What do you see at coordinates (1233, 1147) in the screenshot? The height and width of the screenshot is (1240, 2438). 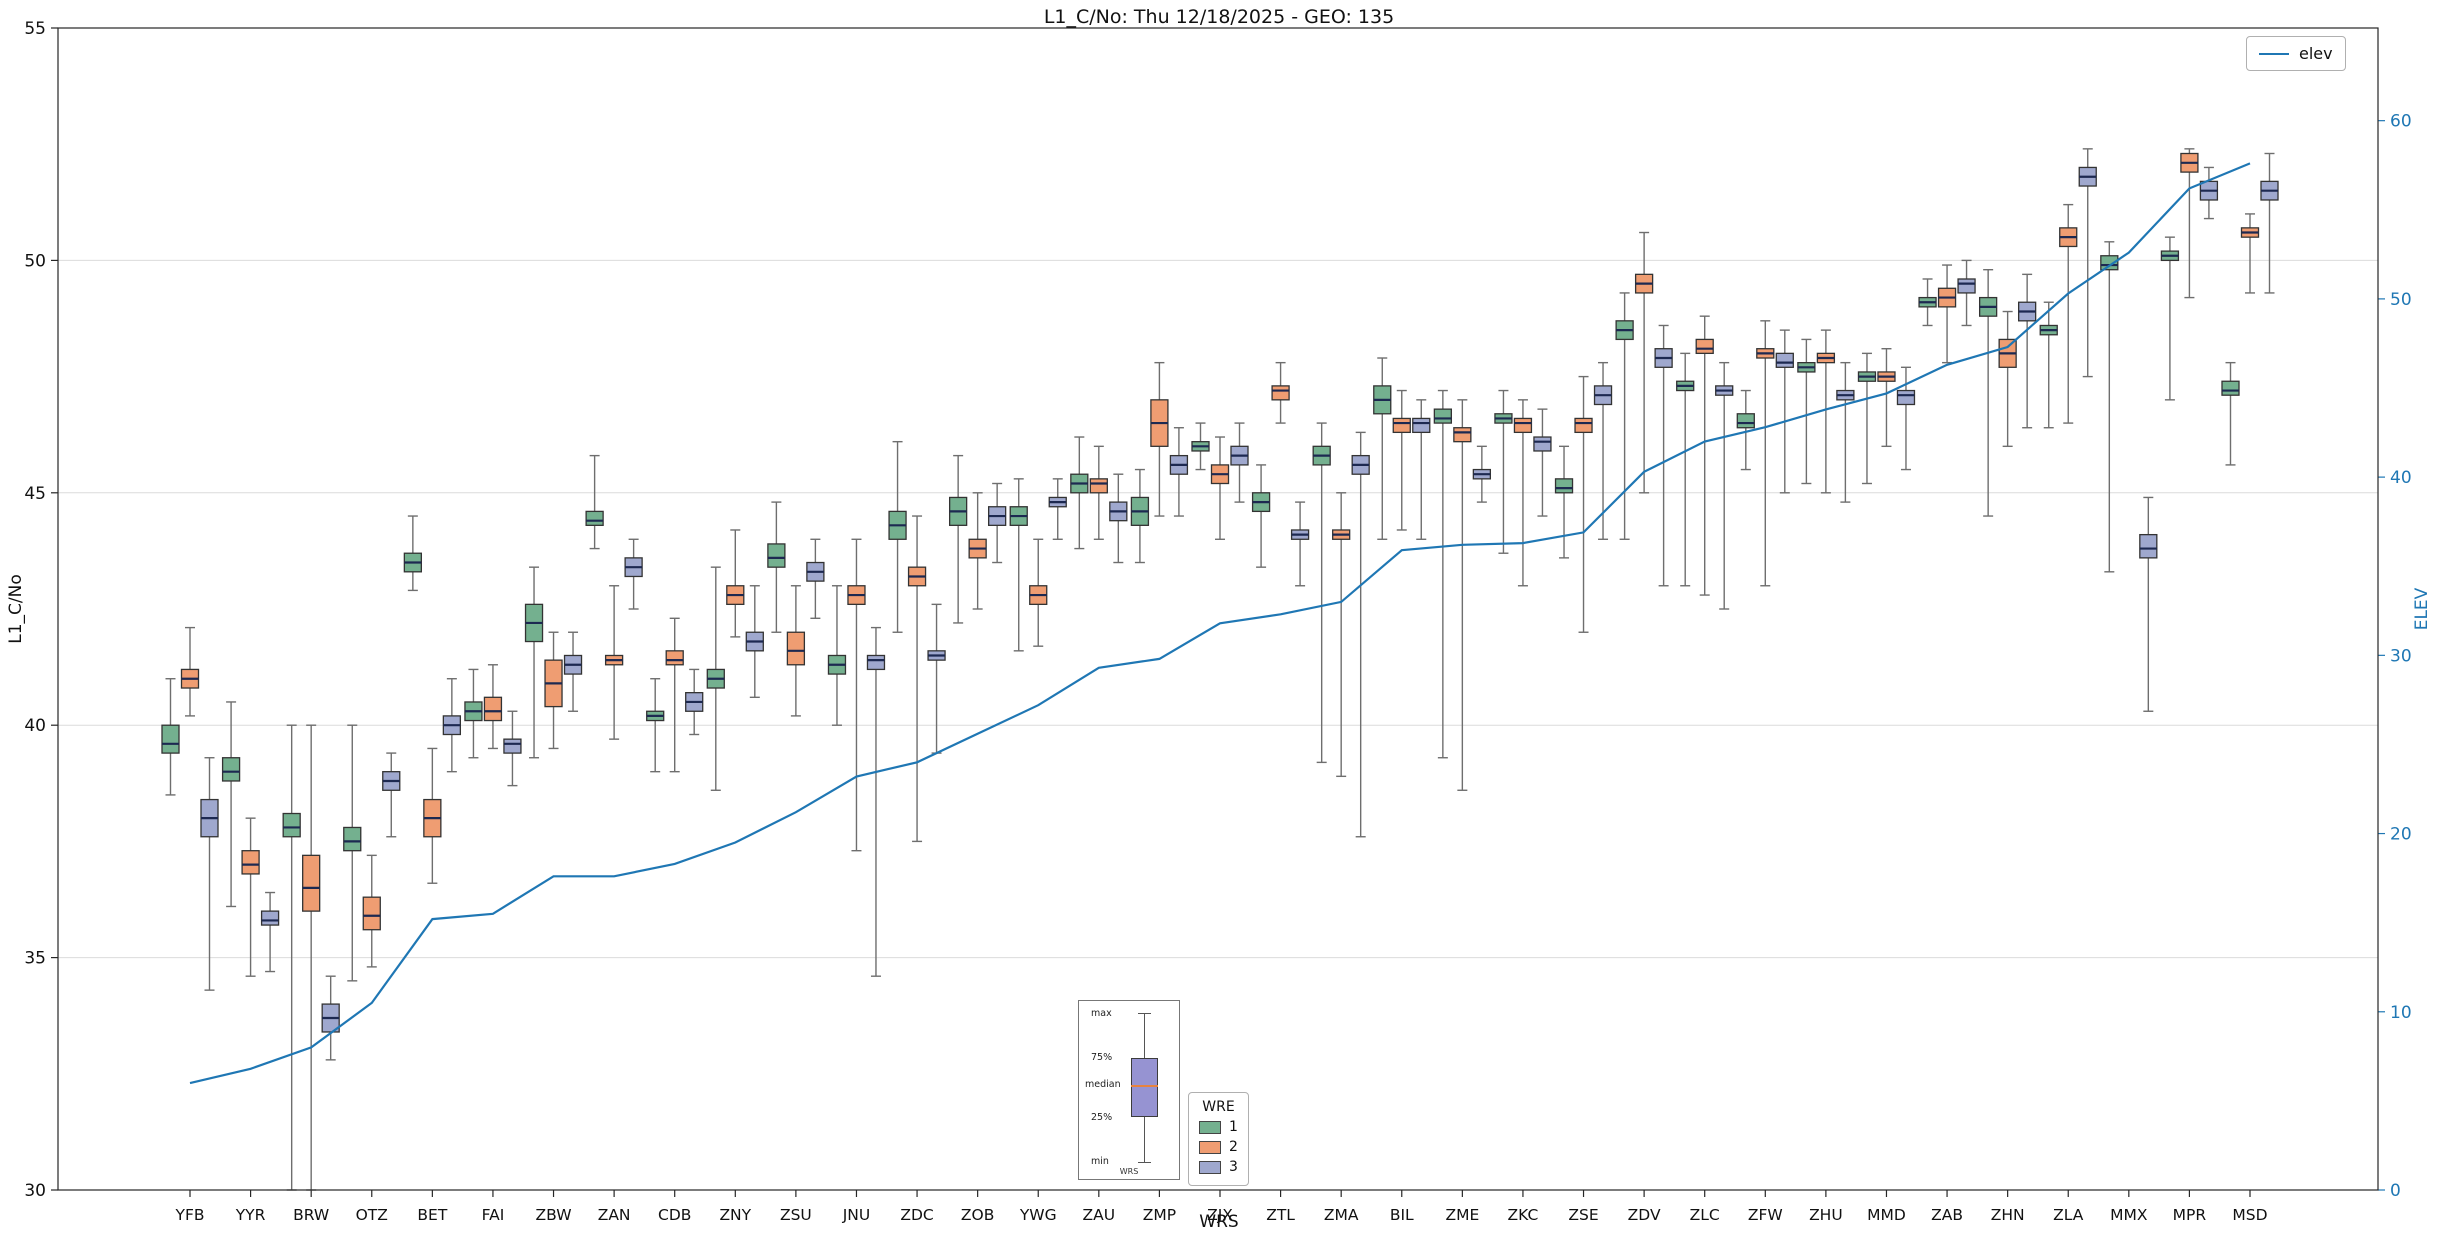 I see `wre-2-label: 2` at bounding box center [1233, 1147].